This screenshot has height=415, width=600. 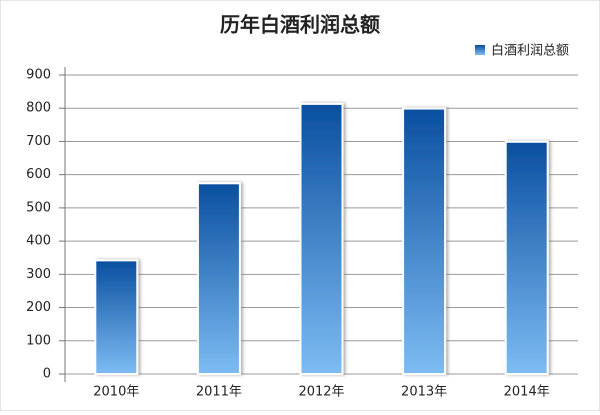 What do you see at coordinates (300, 25) in the screenshot?
I see `chart-title: 历年白酒利润总额` at bounding box center [300, 25].